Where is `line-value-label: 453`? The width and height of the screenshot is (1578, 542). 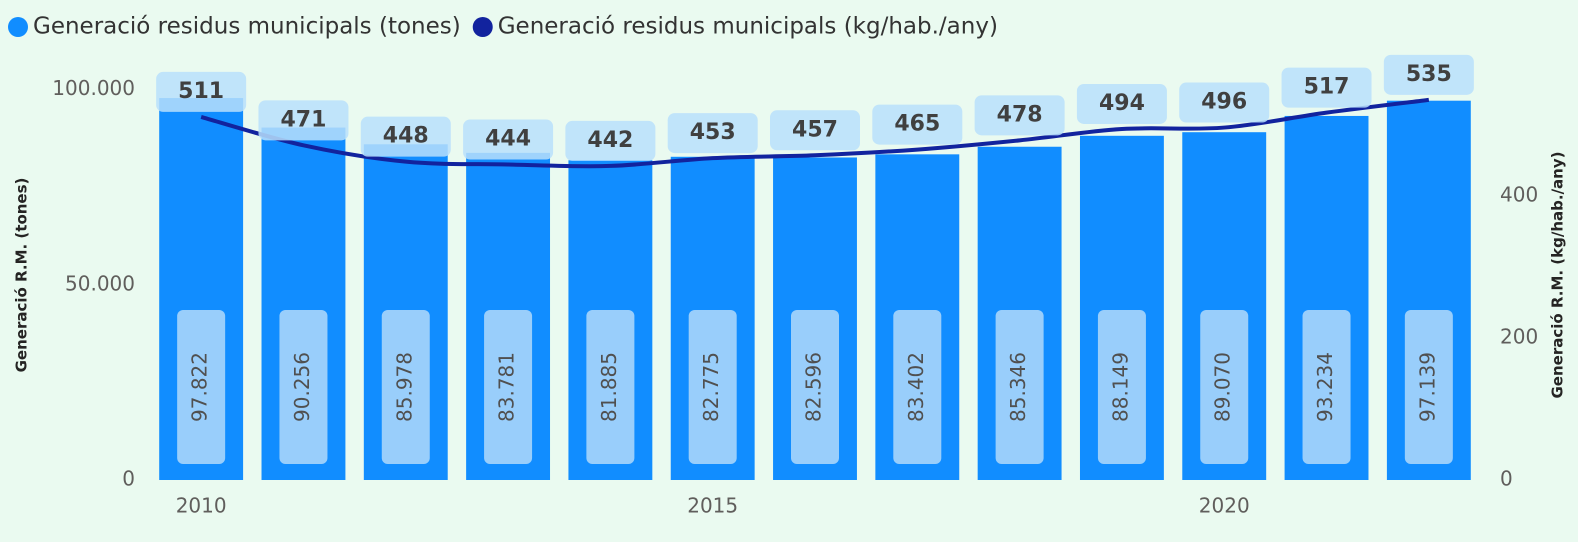 line-value-label: 453 is located at coordinates (713, 132).